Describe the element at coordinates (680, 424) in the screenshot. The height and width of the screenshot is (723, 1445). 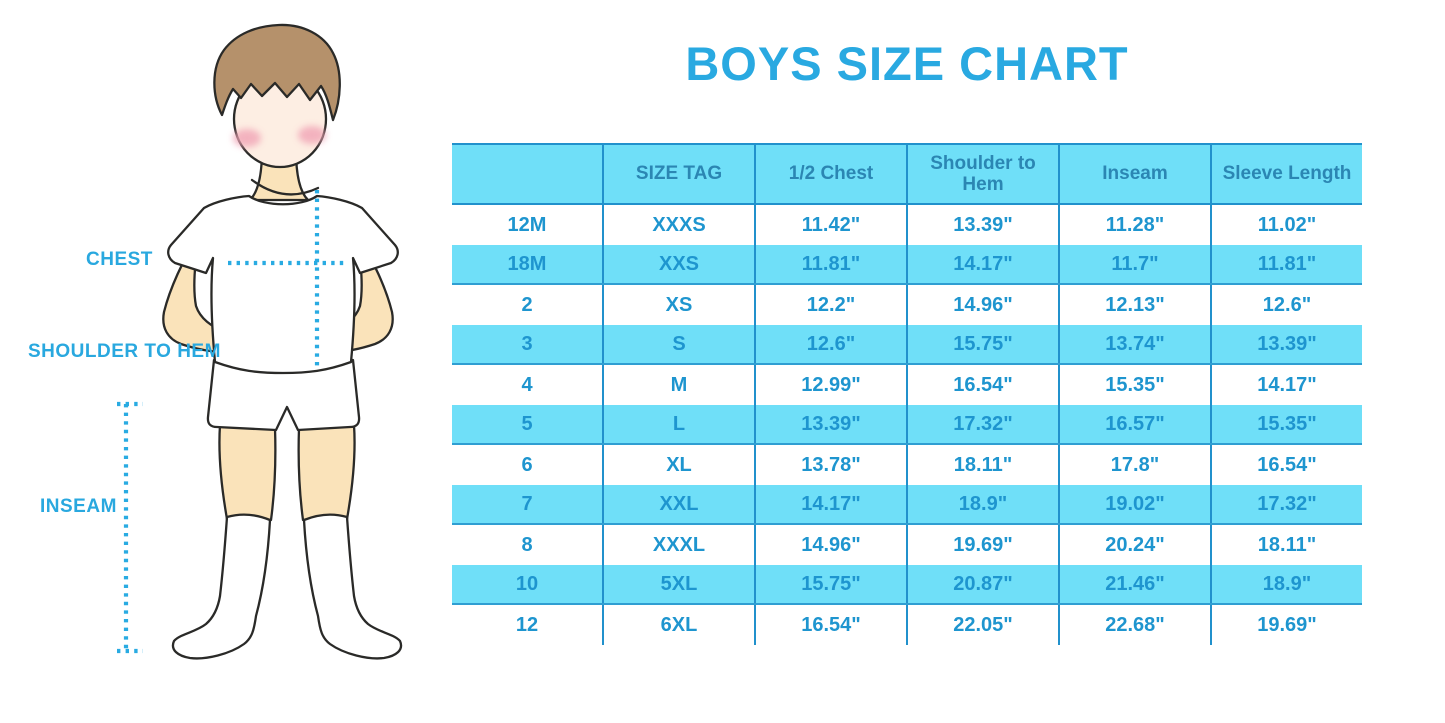
I see `table-cell: L` at that location.